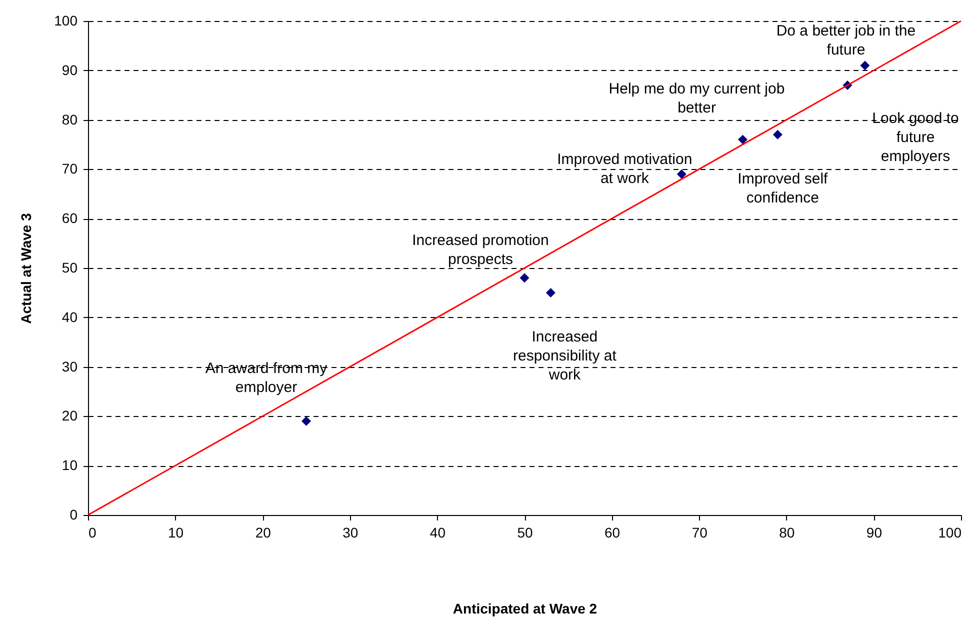  Describe the element at coordinates (70, 268) in the screenshot. I see `y-tick-label: 50` at that location.